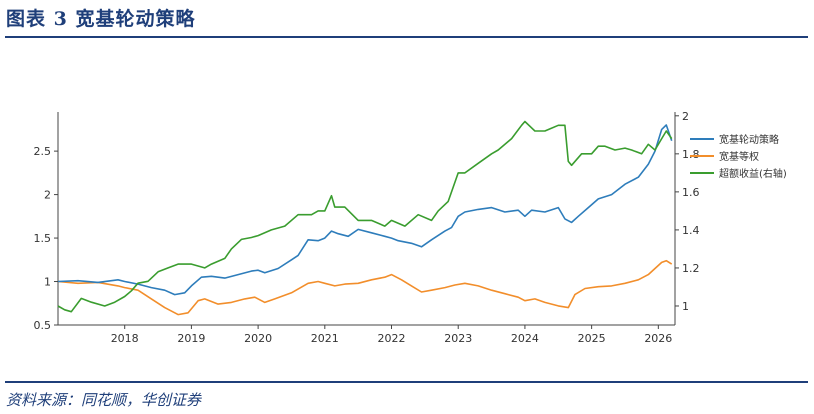 Image resolution: width=814 pixels, height=414 pixels. What do you see at coordinates (101, 19) in the screenshot?
I see `figure-title: 图表 3 宽基轮动策略` at bounding box center [101, 19].